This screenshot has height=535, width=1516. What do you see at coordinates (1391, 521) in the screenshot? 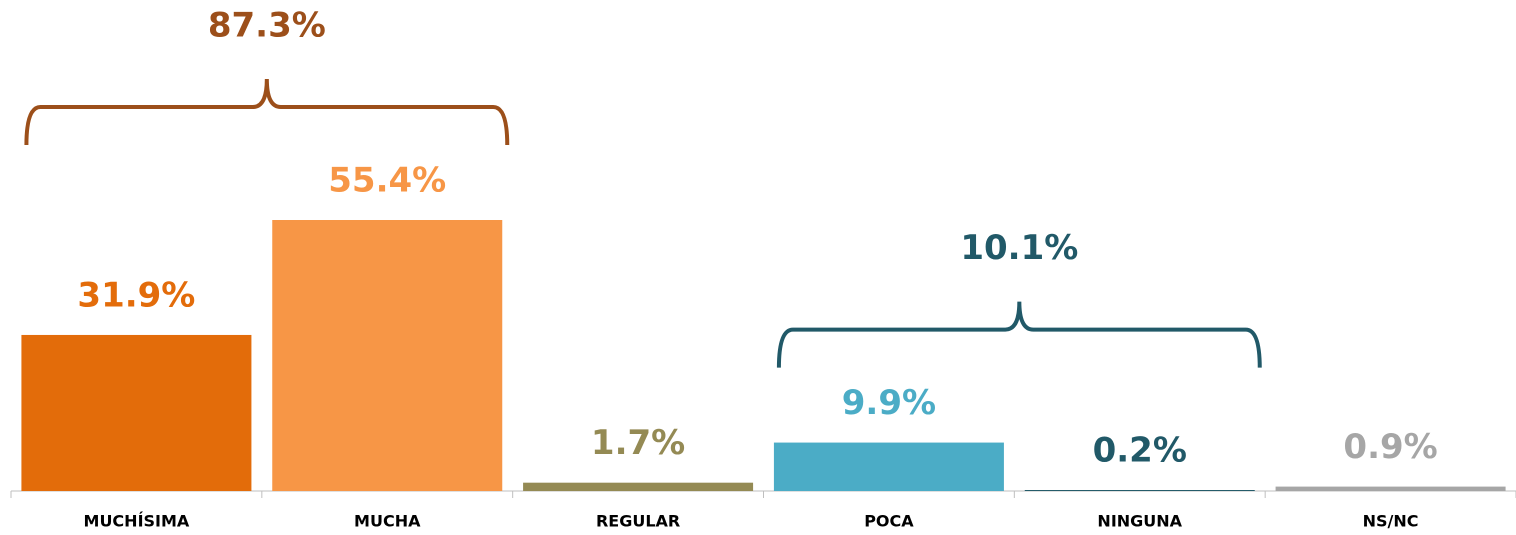
I see `x-tick-label: NS/NC` at bounding box center [1391, 521].